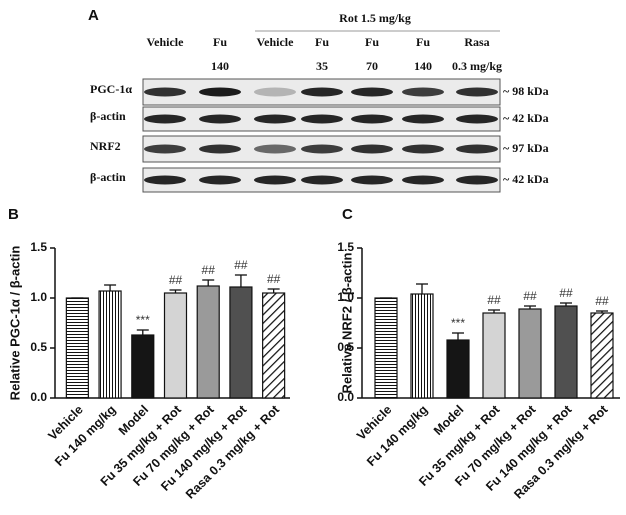 Image resolution: width=626 pixels, height=515 pixels. I want to click on panel-label: C, so click(347, 214).